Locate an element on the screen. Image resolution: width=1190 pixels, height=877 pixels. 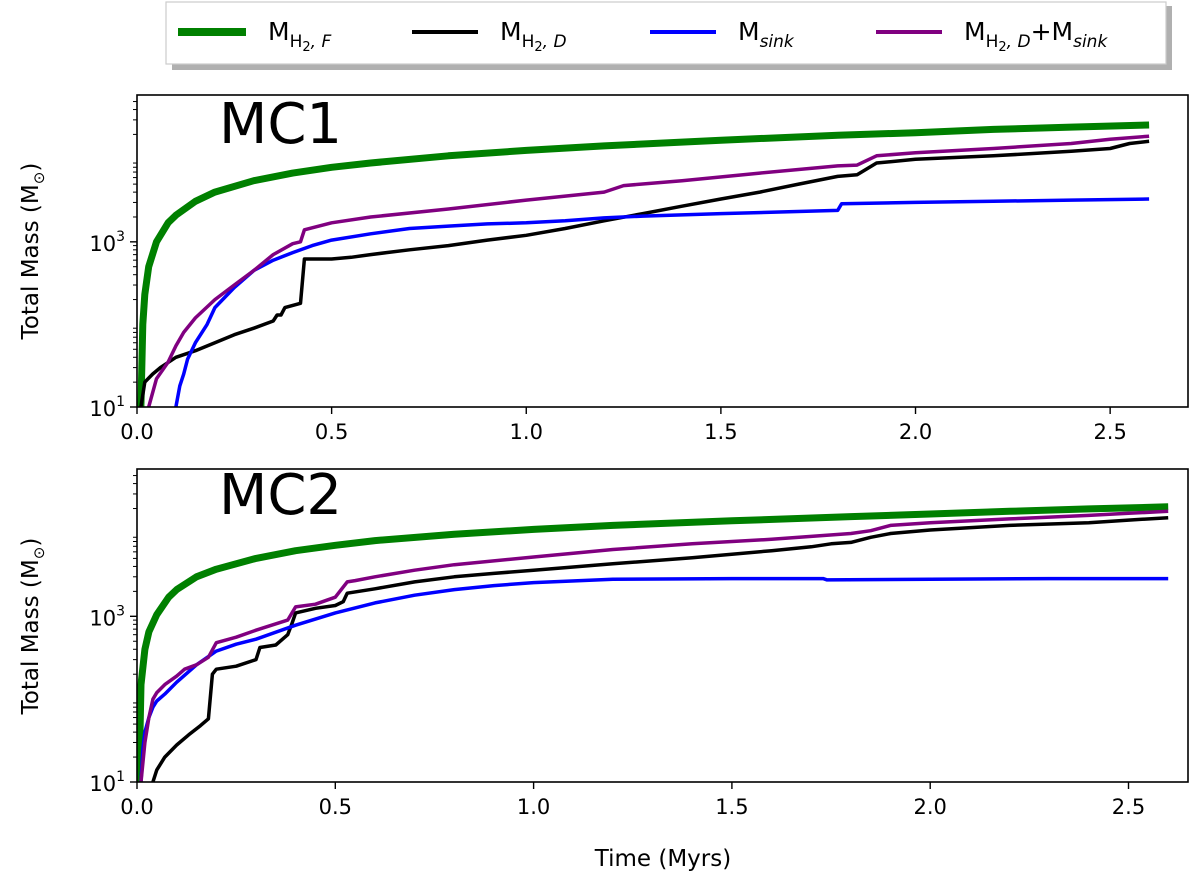
legend-label-msum: MH2, D+Msink is located at coordinates (1036, 36).